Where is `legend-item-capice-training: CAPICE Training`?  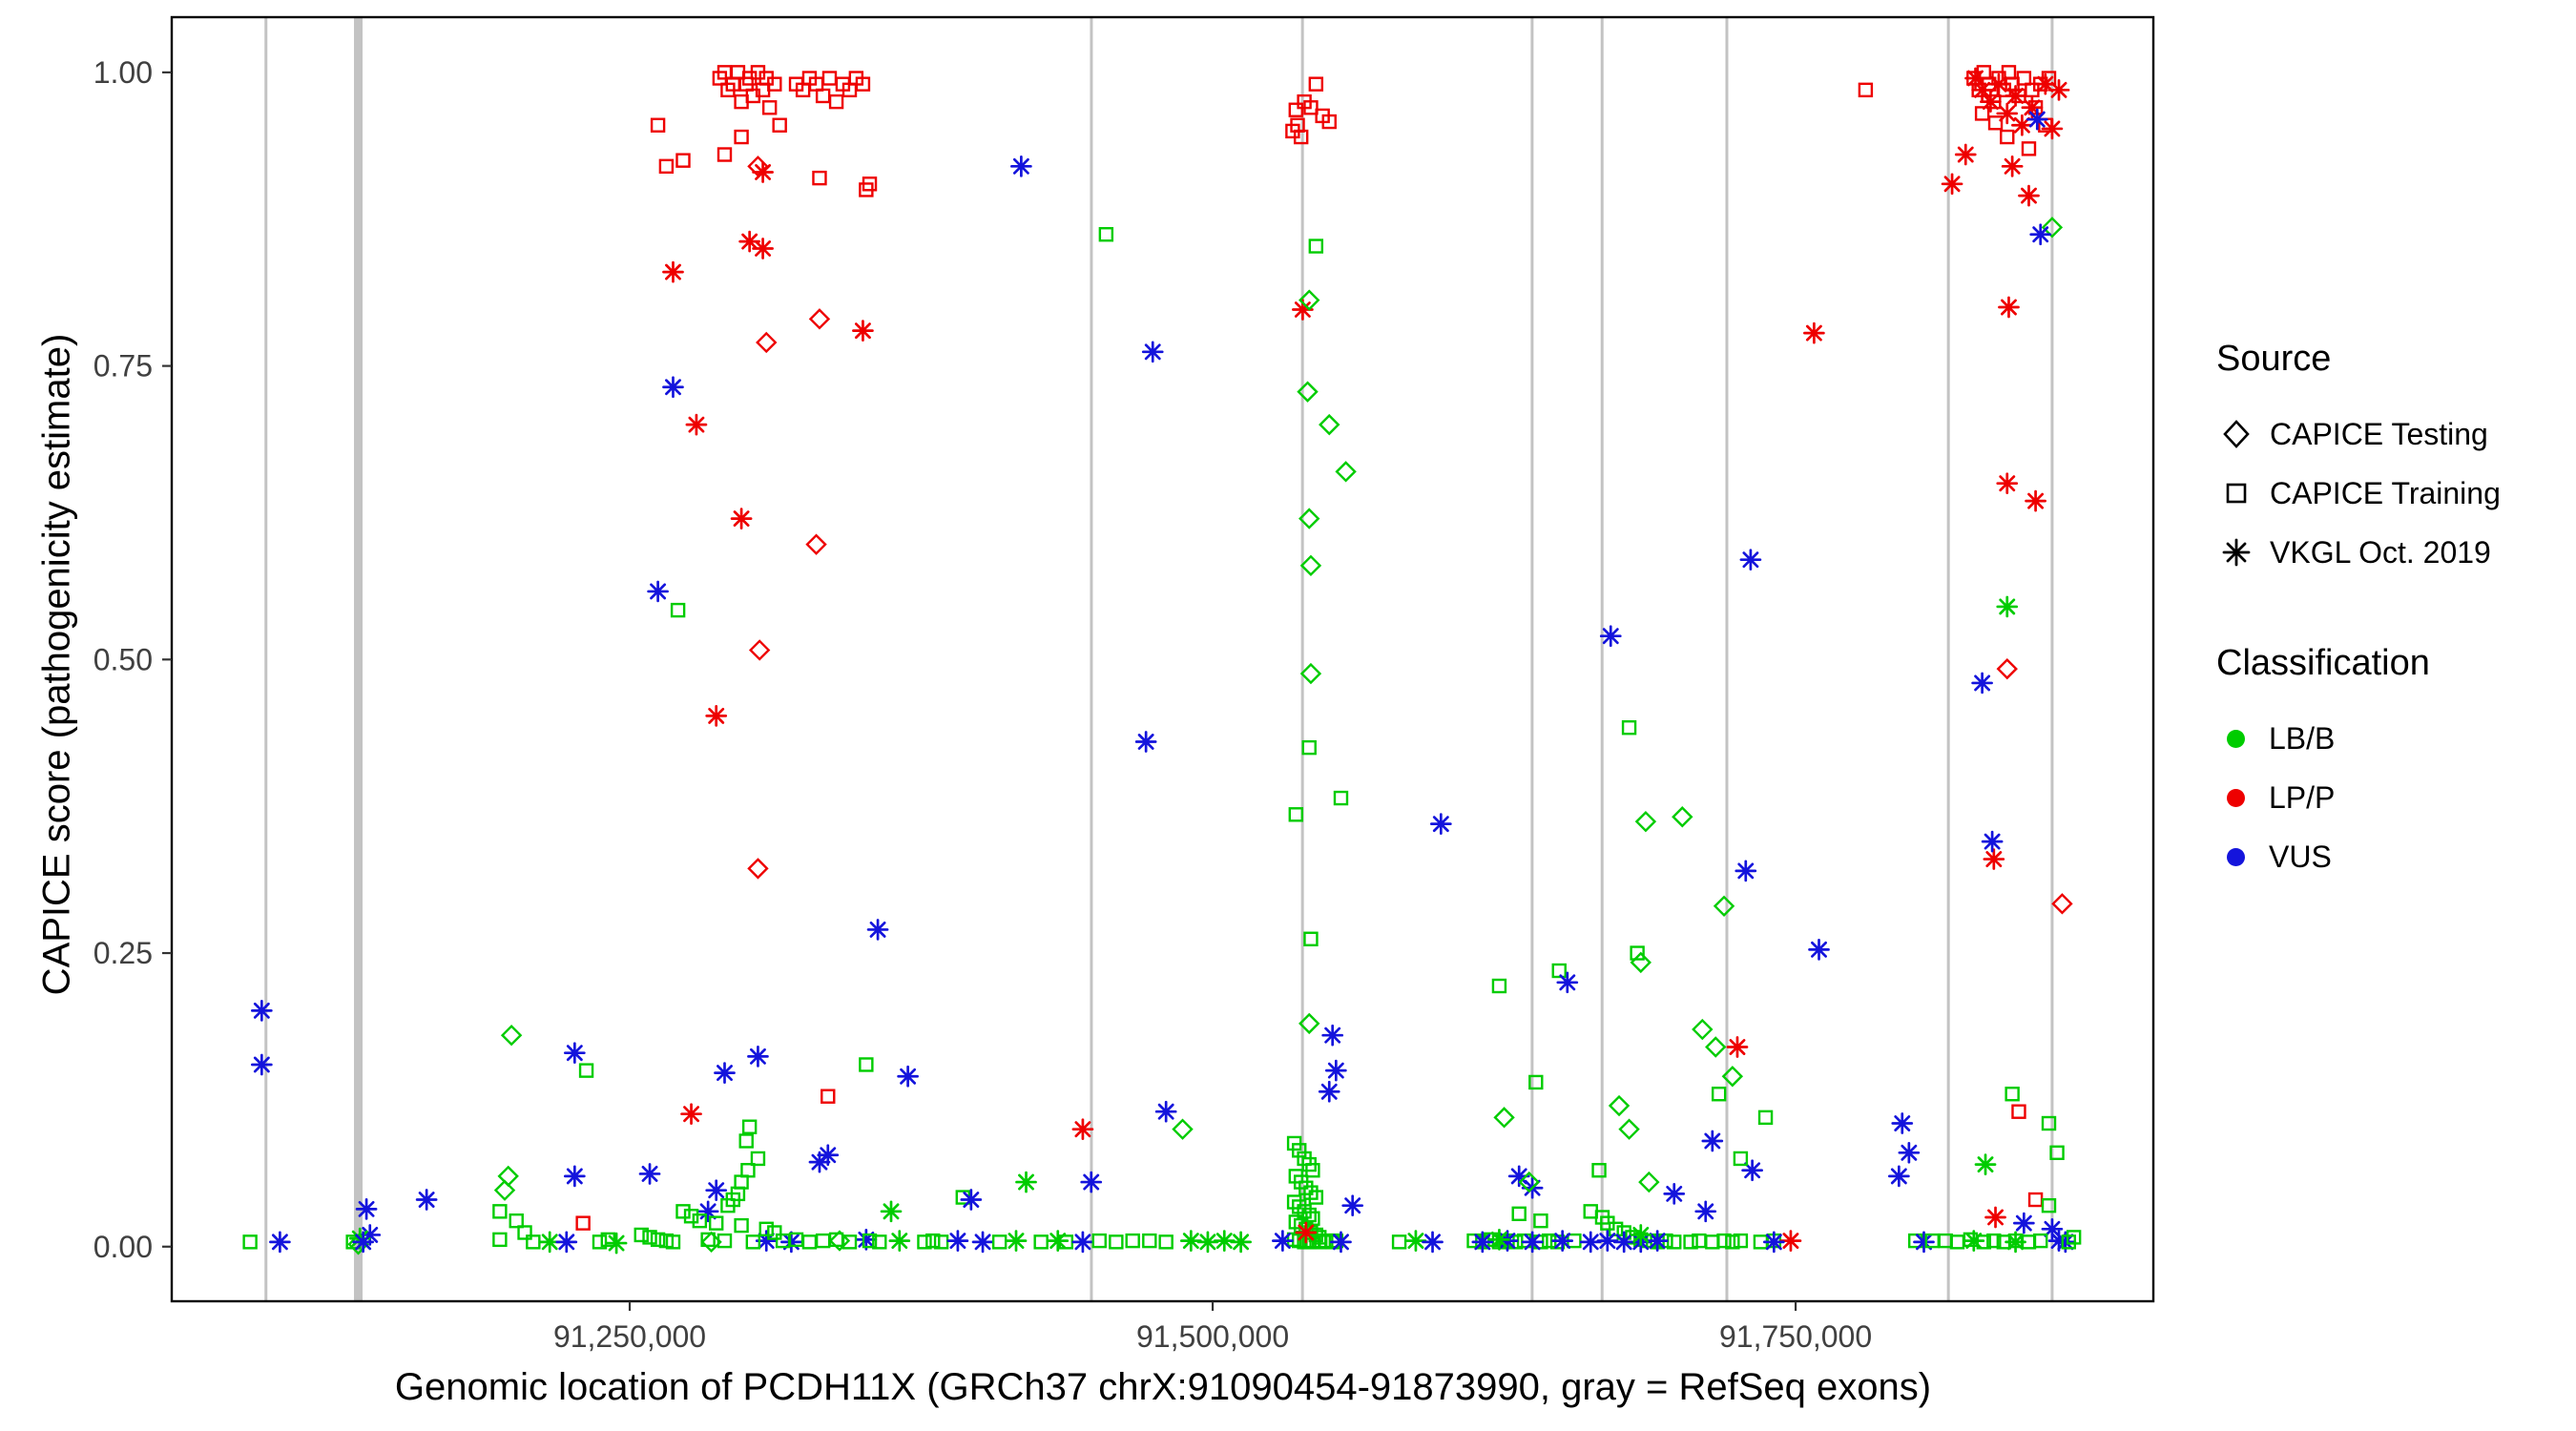 legend-item-capice-training: CAPICE Training is located at coordinates (2392, 493).